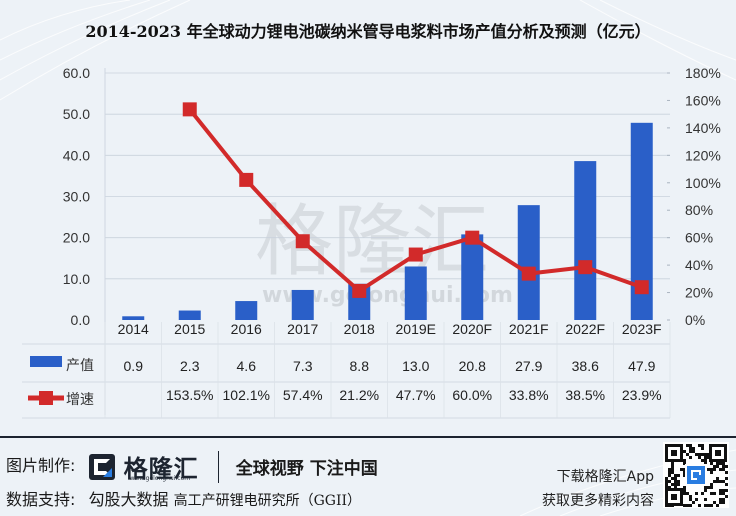 The height and width of the screenshot is (516, 736). I want to click on table-cell: 13.0, so click(415, 366).